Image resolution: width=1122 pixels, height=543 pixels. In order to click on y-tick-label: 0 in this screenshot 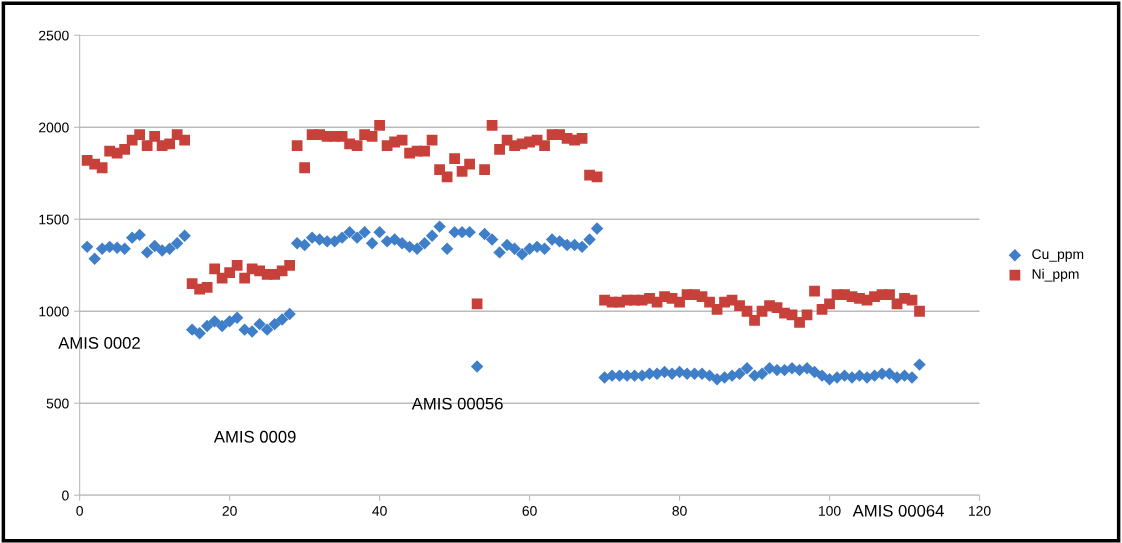, I will do `click(65, 495)`.